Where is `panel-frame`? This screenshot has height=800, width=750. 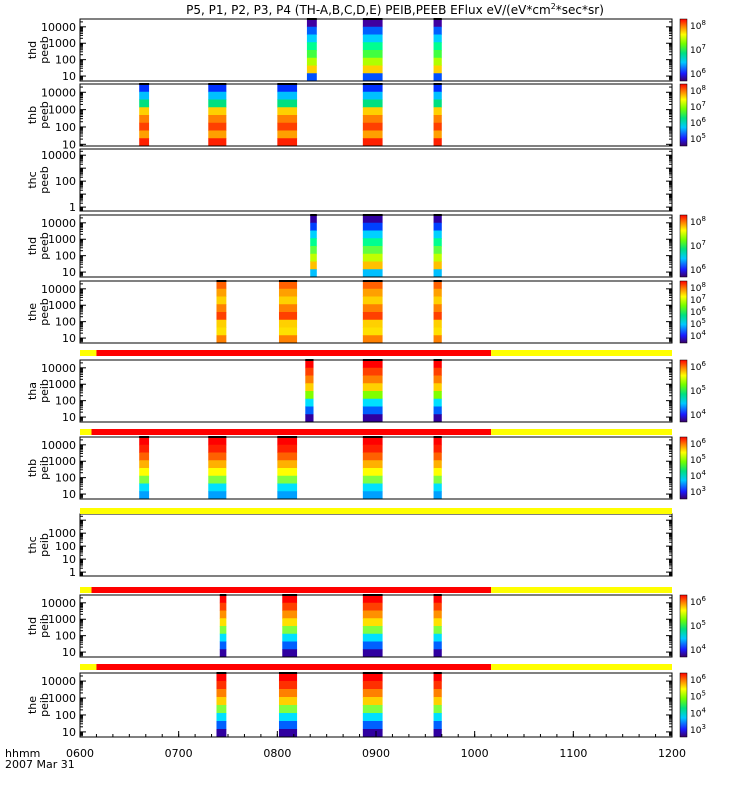 panel-frame is located at coordinates (376, 545).